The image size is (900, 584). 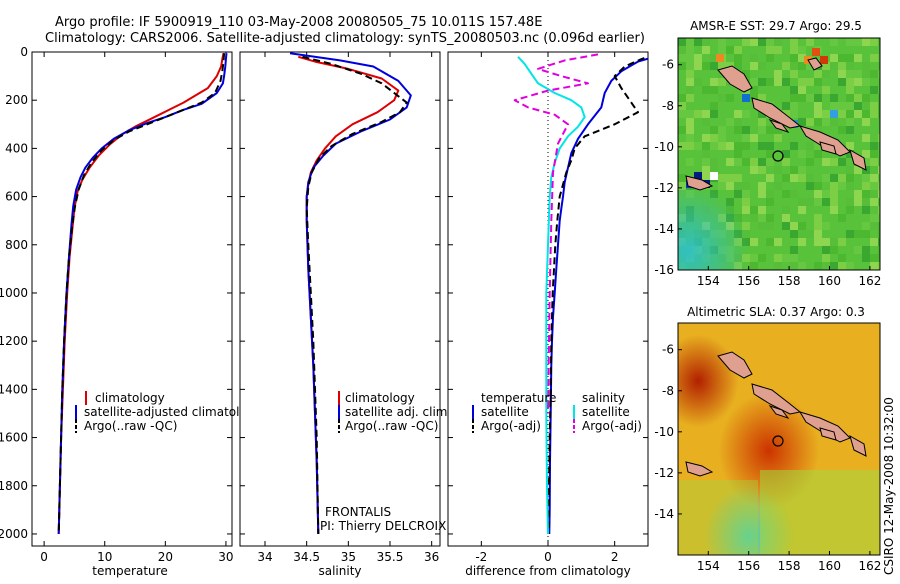 I want to click on difference-legend-sal-argo: Argo(-adj), so click(x=612, y=426).